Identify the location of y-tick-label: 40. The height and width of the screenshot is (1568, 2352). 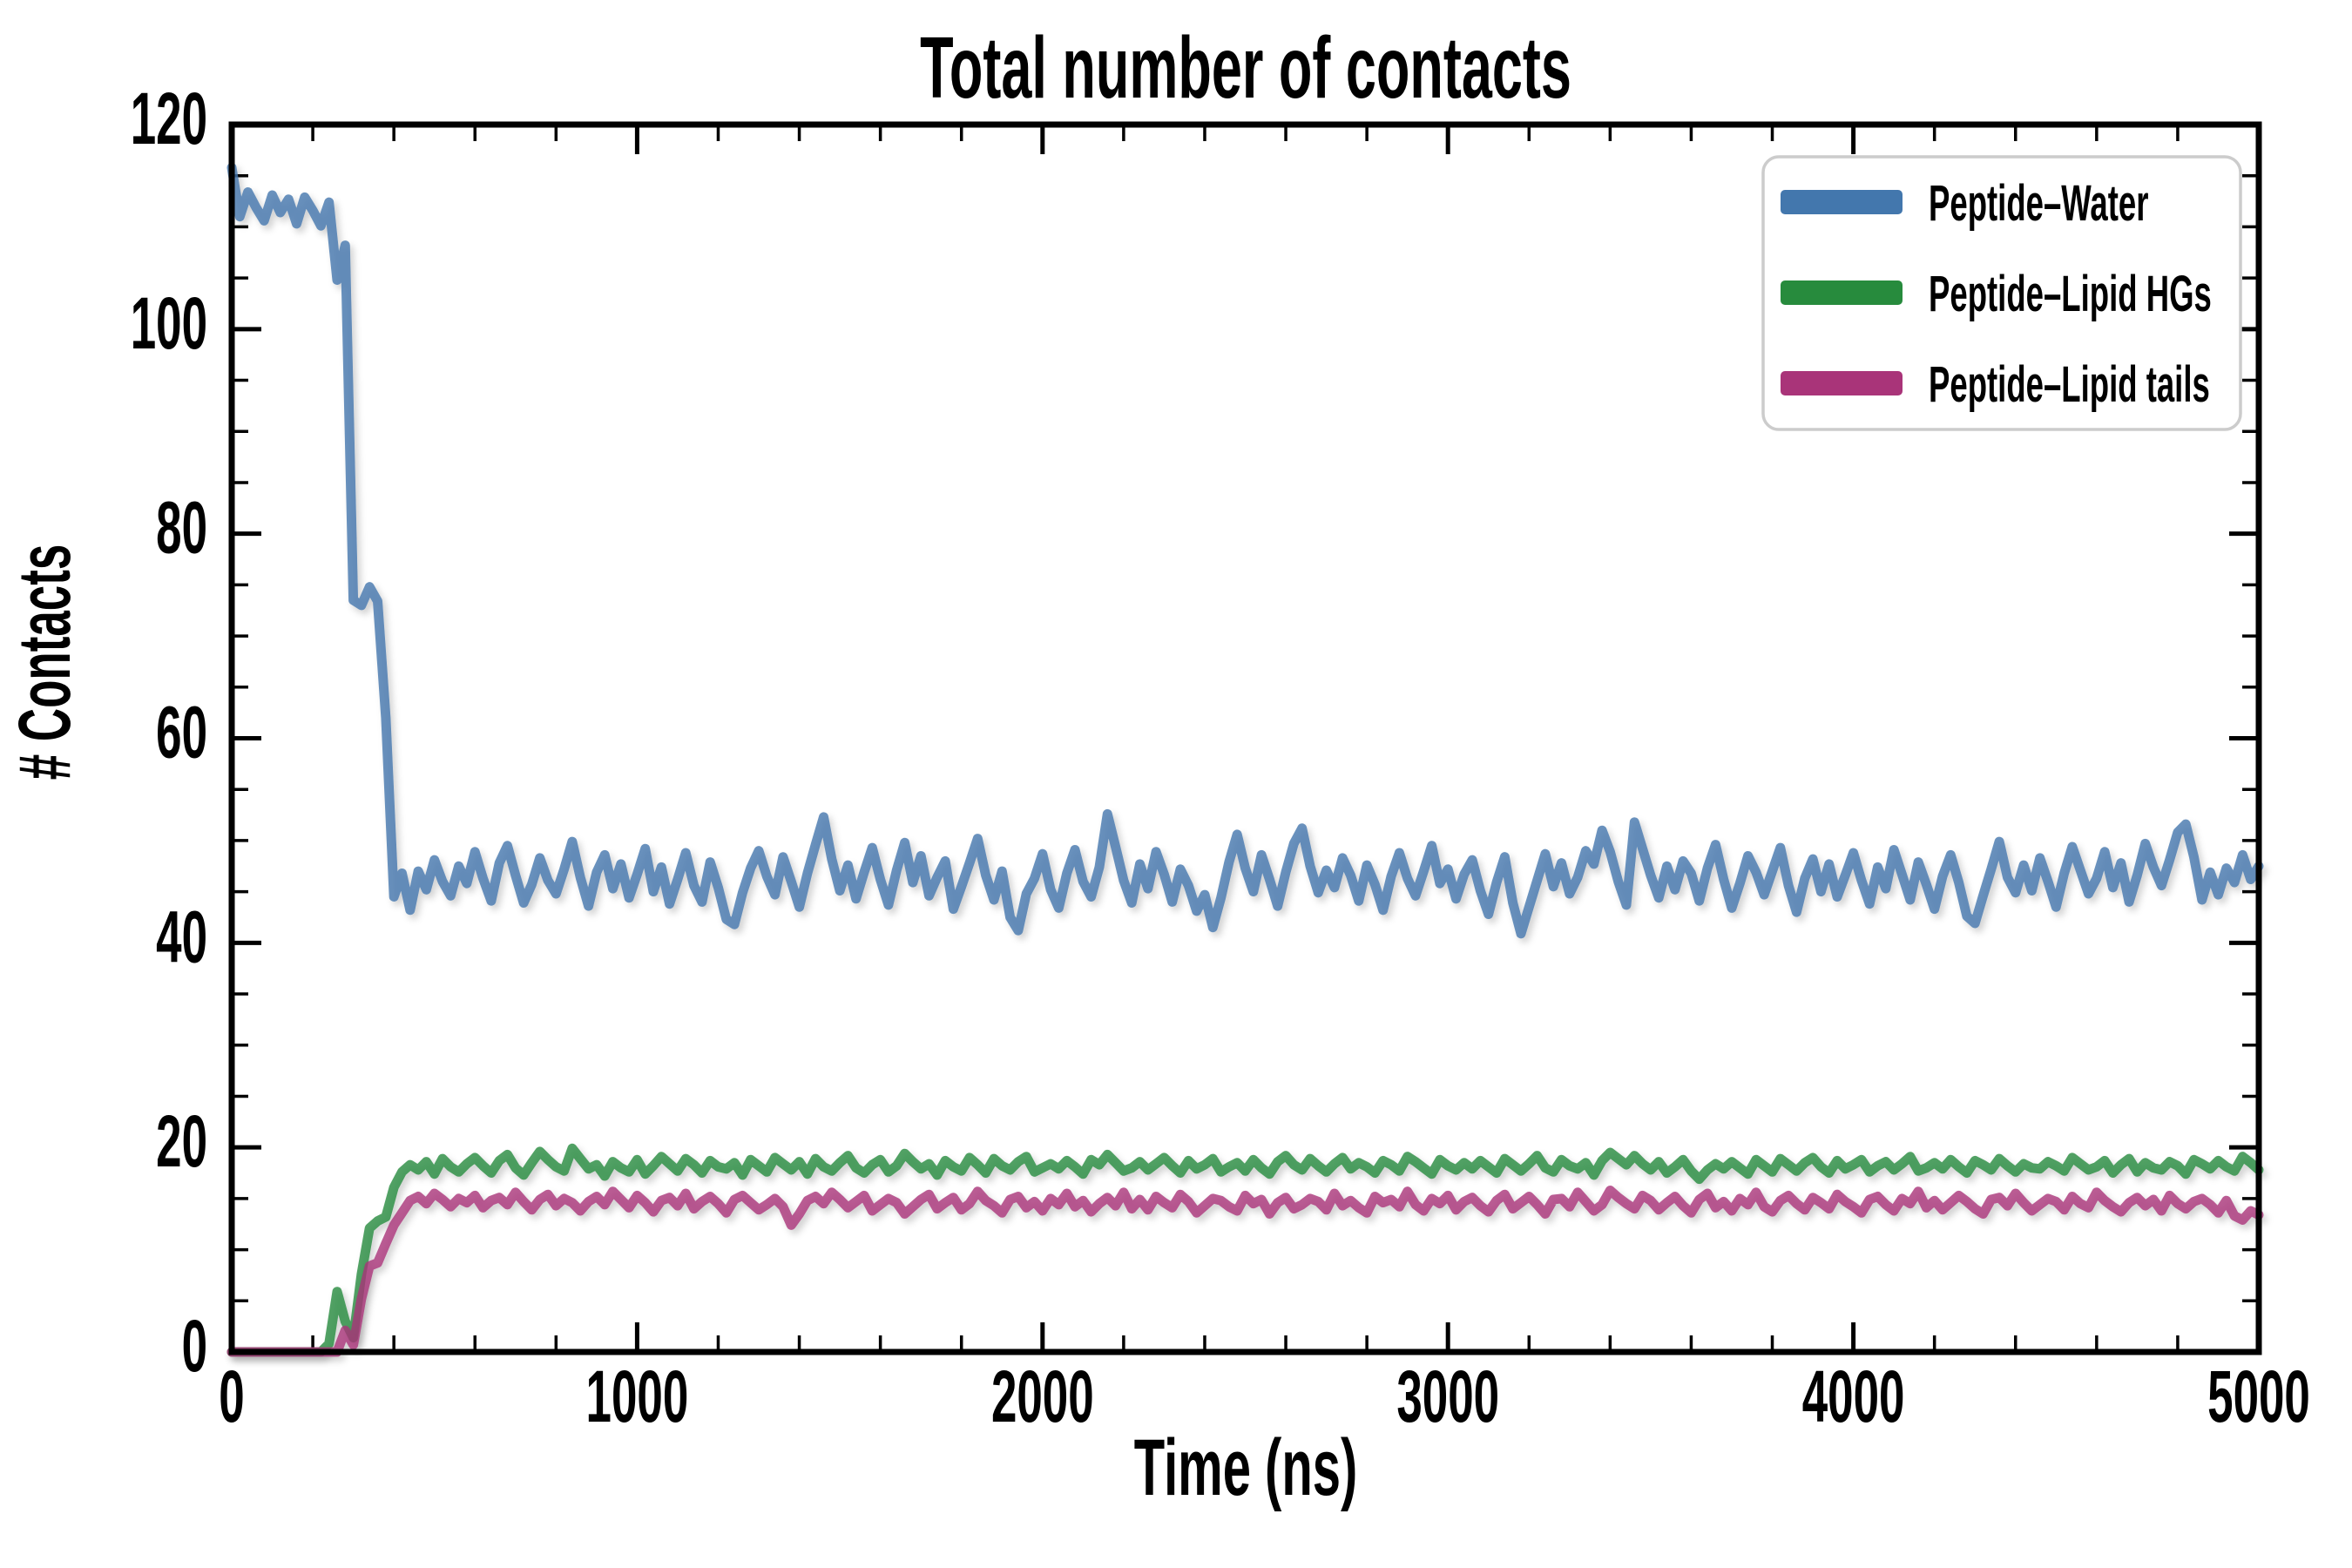
(182, 937).